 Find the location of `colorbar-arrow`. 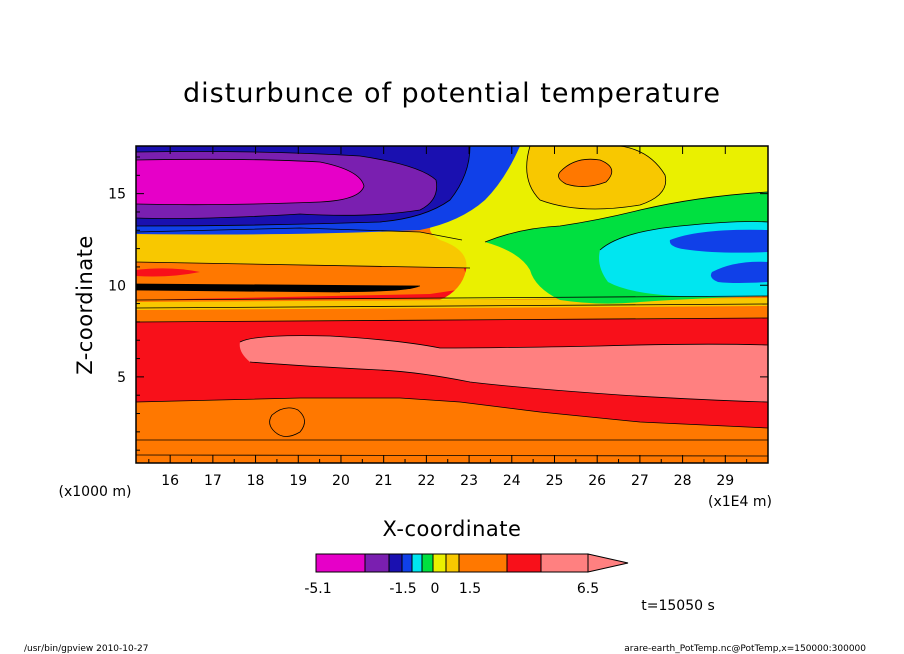

colorbar-arrow is located at coordinates (608, 563).